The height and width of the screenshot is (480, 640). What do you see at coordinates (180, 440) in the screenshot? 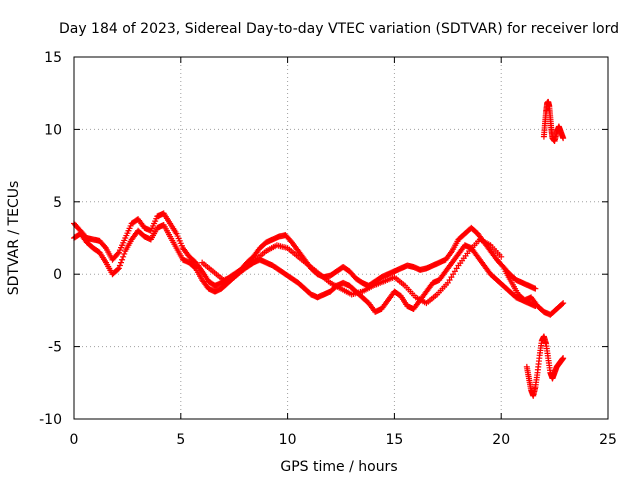
I see `x-tick-label: 5` at bounding box center [180, 440].